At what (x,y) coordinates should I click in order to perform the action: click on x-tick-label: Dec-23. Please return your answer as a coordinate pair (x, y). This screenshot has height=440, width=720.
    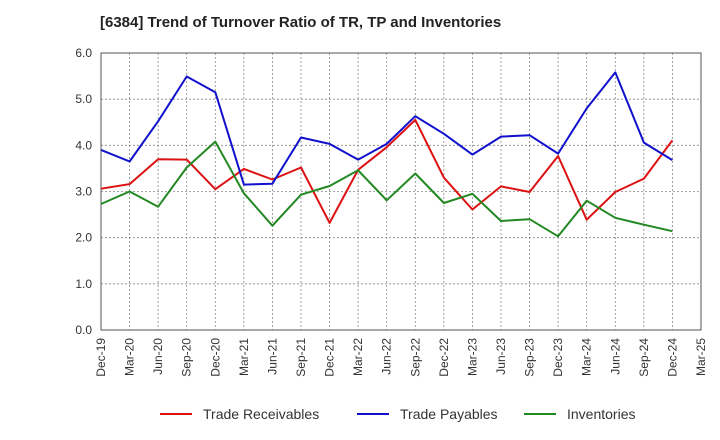
    Looking at the image, I should click on (558, 357).